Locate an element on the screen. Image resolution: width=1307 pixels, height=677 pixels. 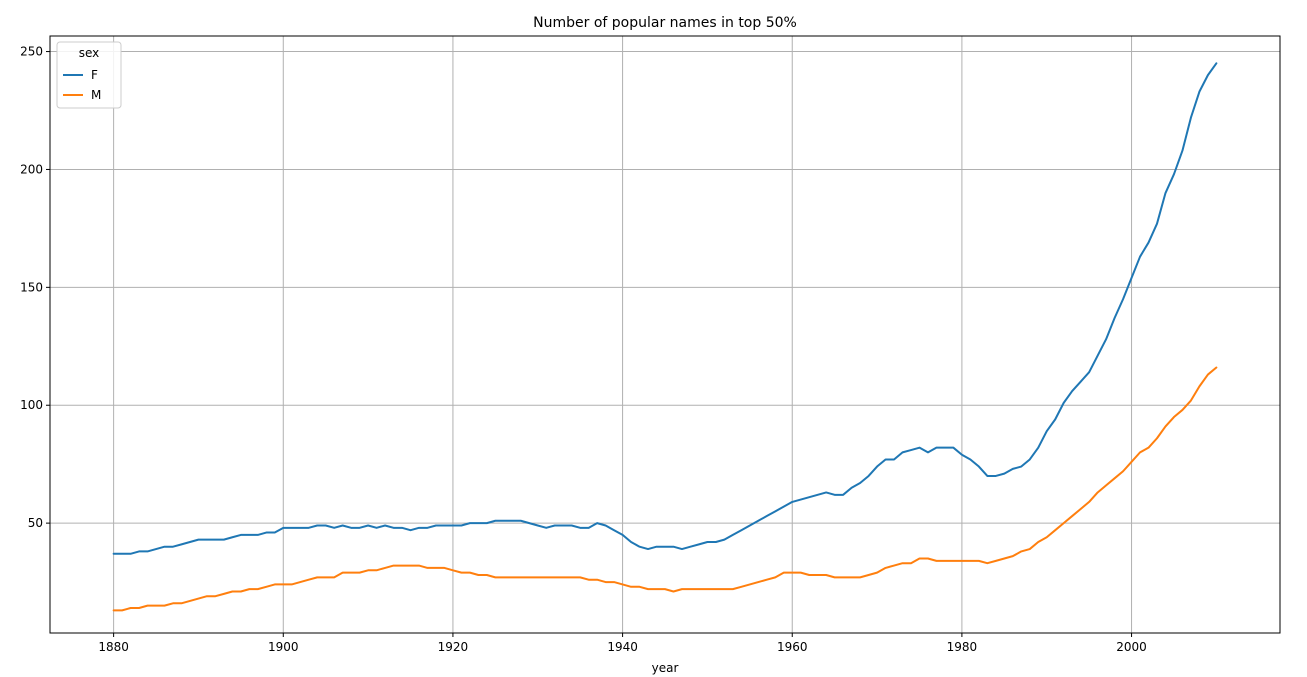
y-axis: 50 100 150 200 250 is located at coordinates (35, 287).